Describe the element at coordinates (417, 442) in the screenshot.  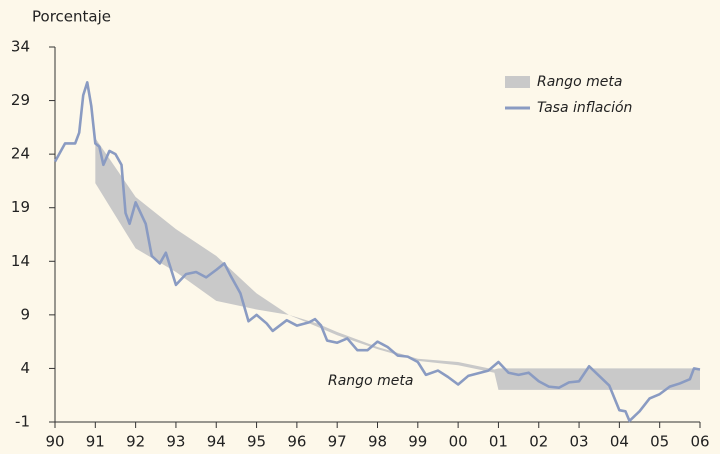
I see `x-tick-label: 99` at that location.